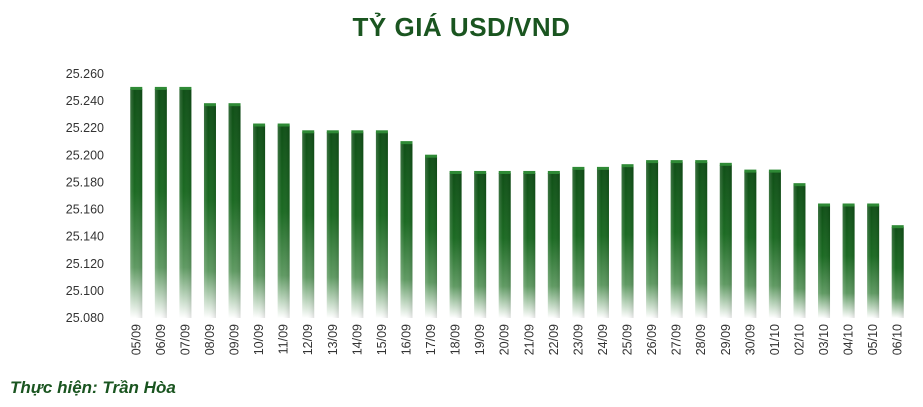 This screenshot has width=923, height=407. What do you see at coordinates (652, 339) in the screenshot?
I see `x-tick-label: 26/09` at bounding box center [652, 339].